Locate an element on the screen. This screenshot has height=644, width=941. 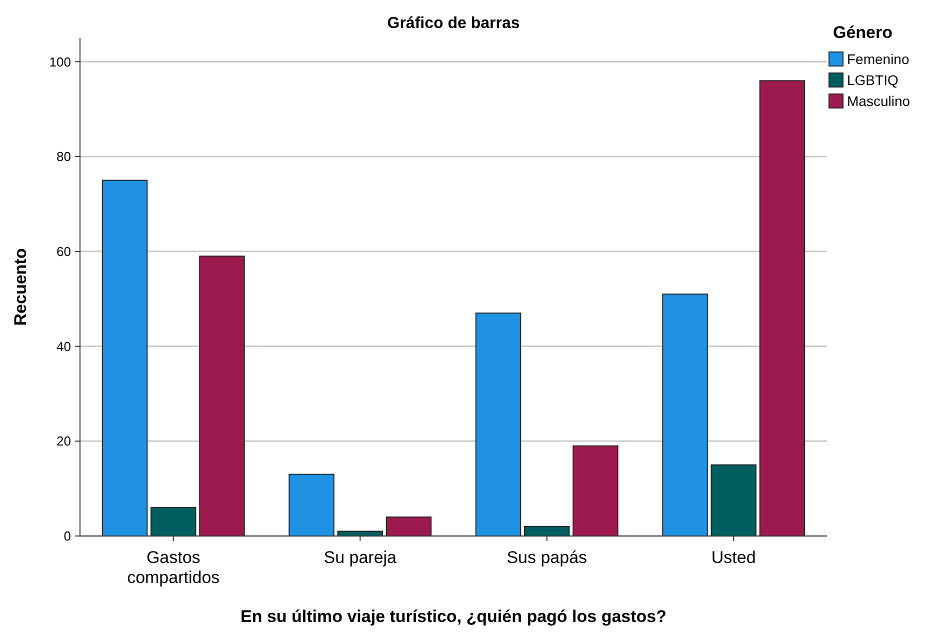
y-axis-title: Recuento is located at coordinates (20, 287).